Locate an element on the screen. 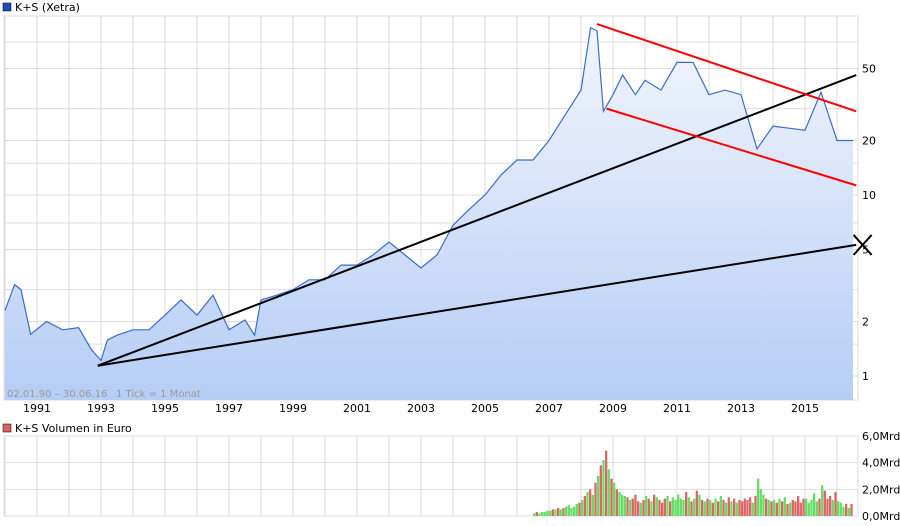 Image resolution: width=900 pixels, height=526 pixels. x-tick-label: 1991 is located at coordinates (37, 408).